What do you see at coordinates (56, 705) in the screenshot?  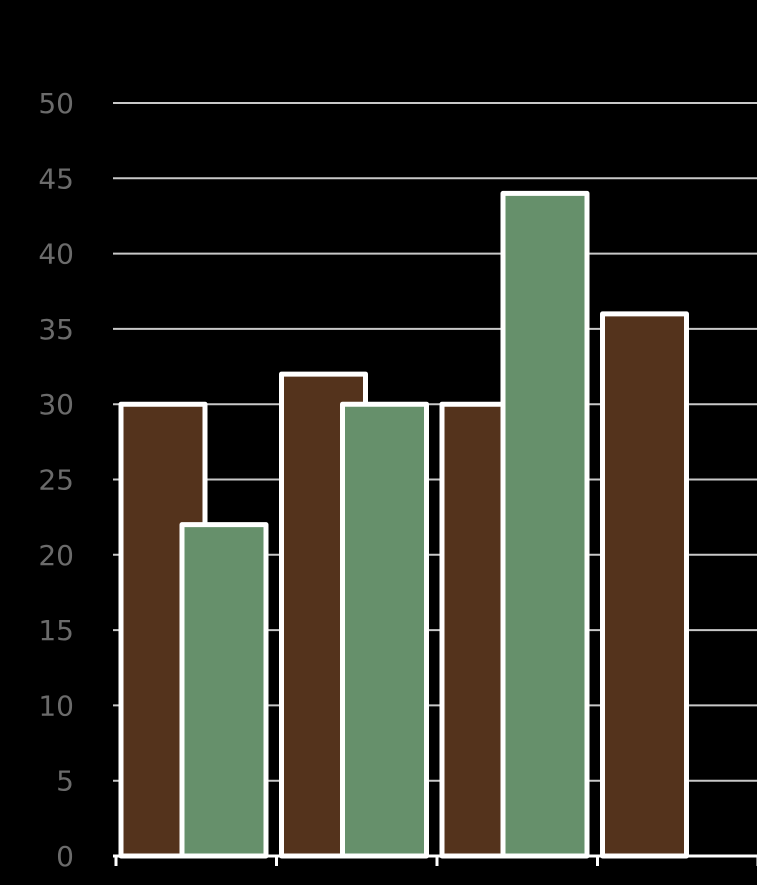 I see `y-tick-label: 10` at bounding box center [56, 705].